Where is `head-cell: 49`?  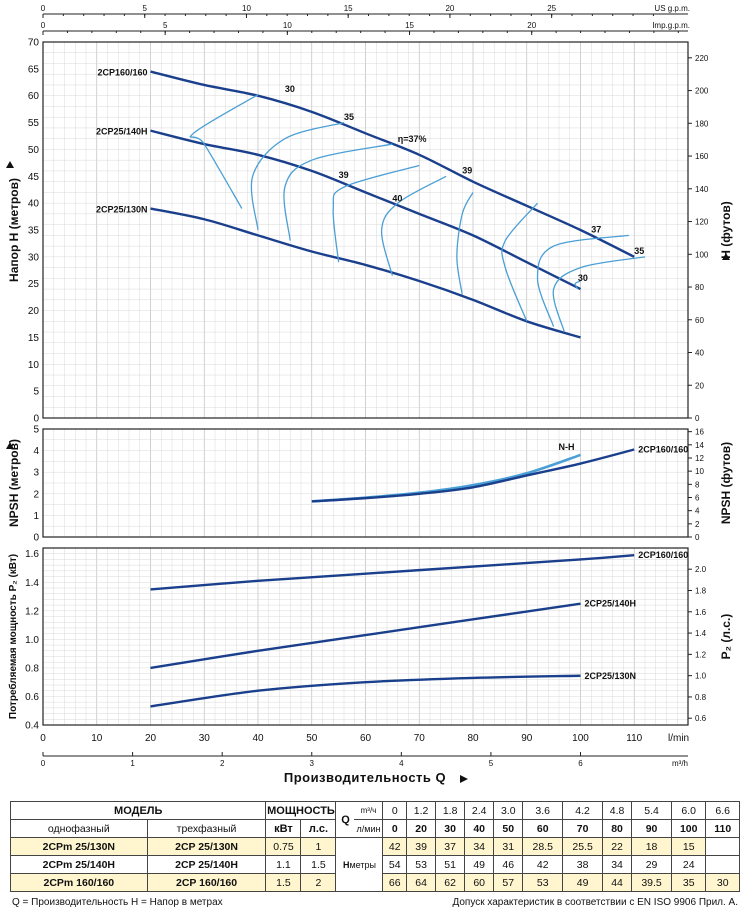 head-cell: 49 is located at coordinates (479, 864).